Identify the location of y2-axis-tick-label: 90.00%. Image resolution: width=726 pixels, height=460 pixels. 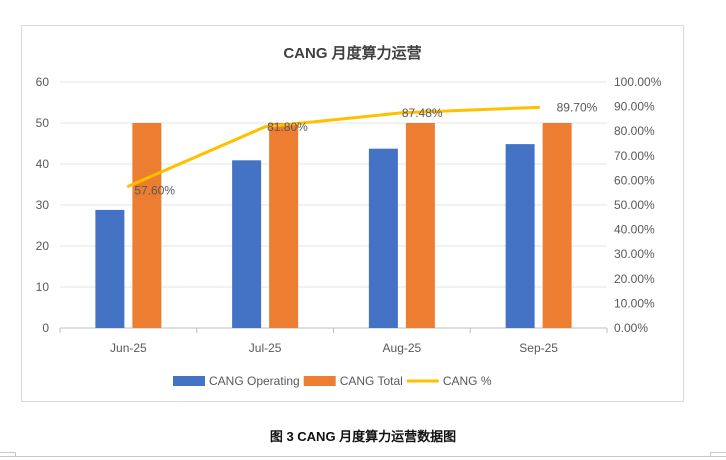
(634, 107).